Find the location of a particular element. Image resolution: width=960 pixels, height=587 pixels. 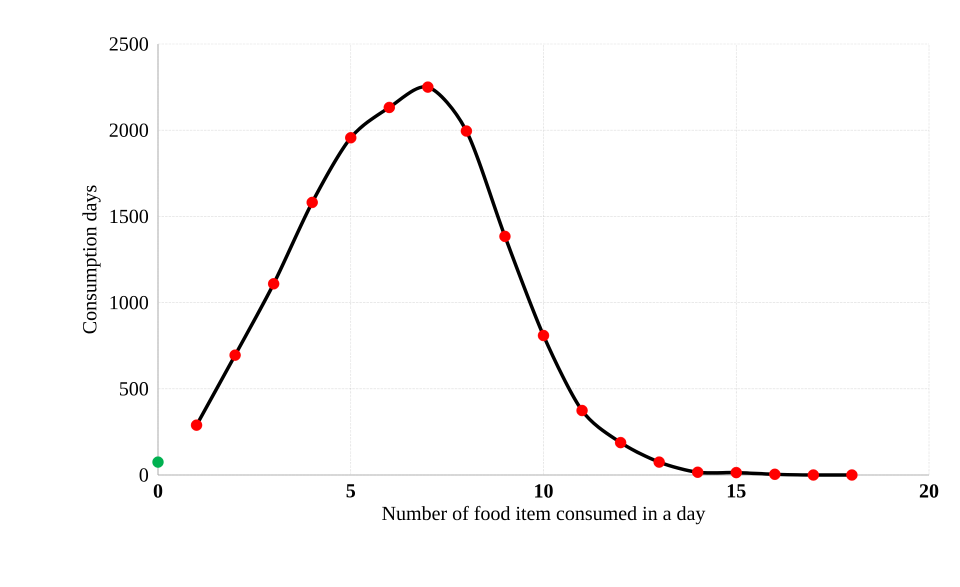

x-tick-label: 20 is located at coordinates (929, 491).